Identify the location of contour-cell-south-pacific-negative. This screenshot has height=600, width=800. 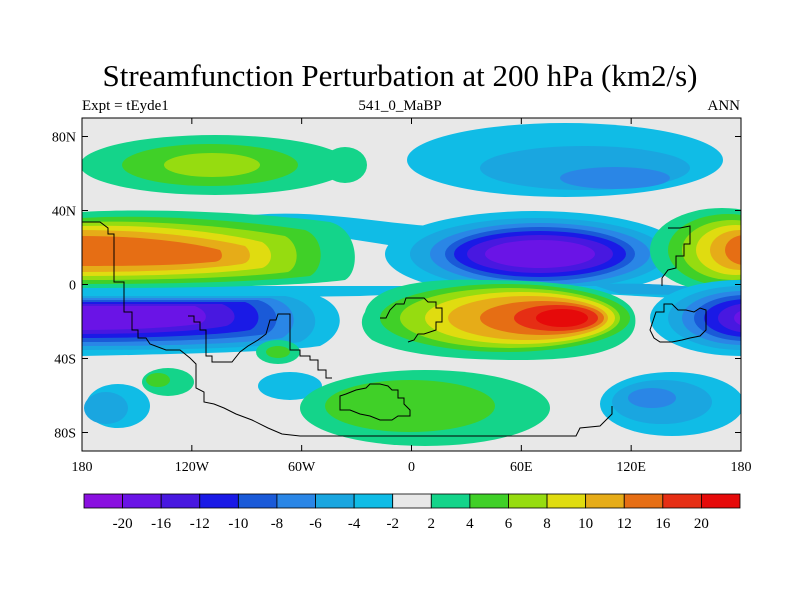
(211, 324).